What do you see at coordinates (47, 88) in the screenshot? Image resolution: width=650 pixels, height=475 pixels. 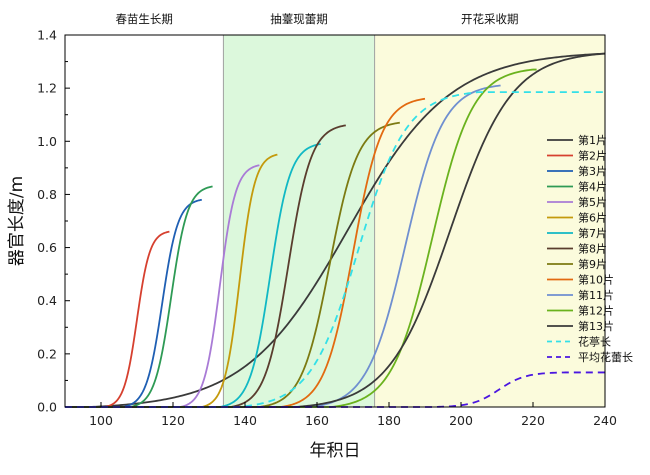 I see `y-tick-label: 1.2` at bounding box center [47, 88].